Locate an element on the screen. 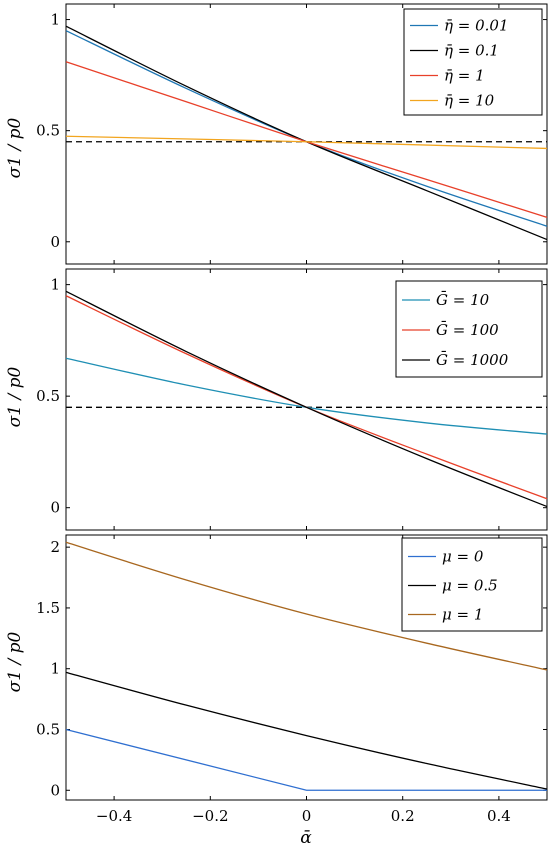 The image size is (550, 852). legend-label: η̄ = 0.1 is located at coordinates (471, 51).